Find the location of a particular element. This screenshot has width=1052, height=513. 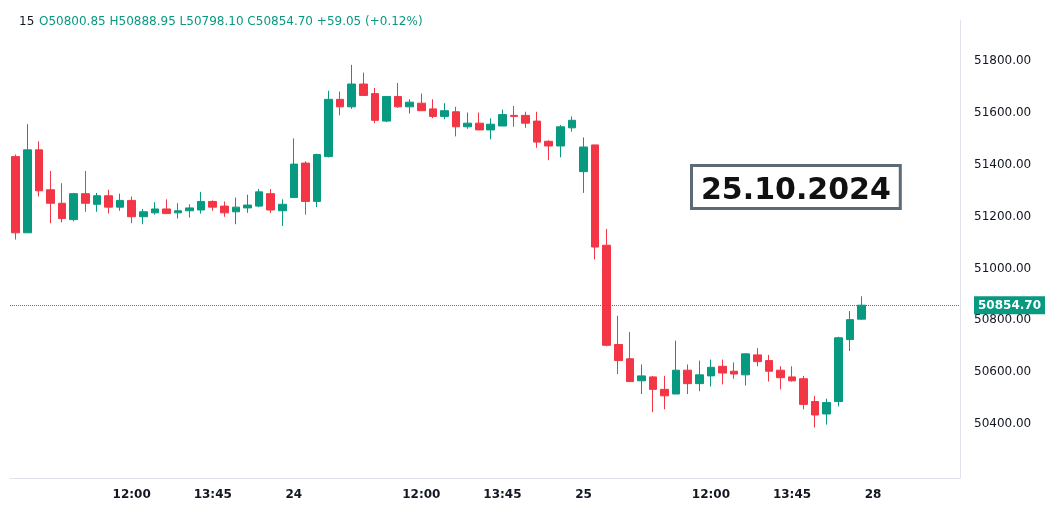

x-tick-label: 24 is located at coordinates (294, 494).